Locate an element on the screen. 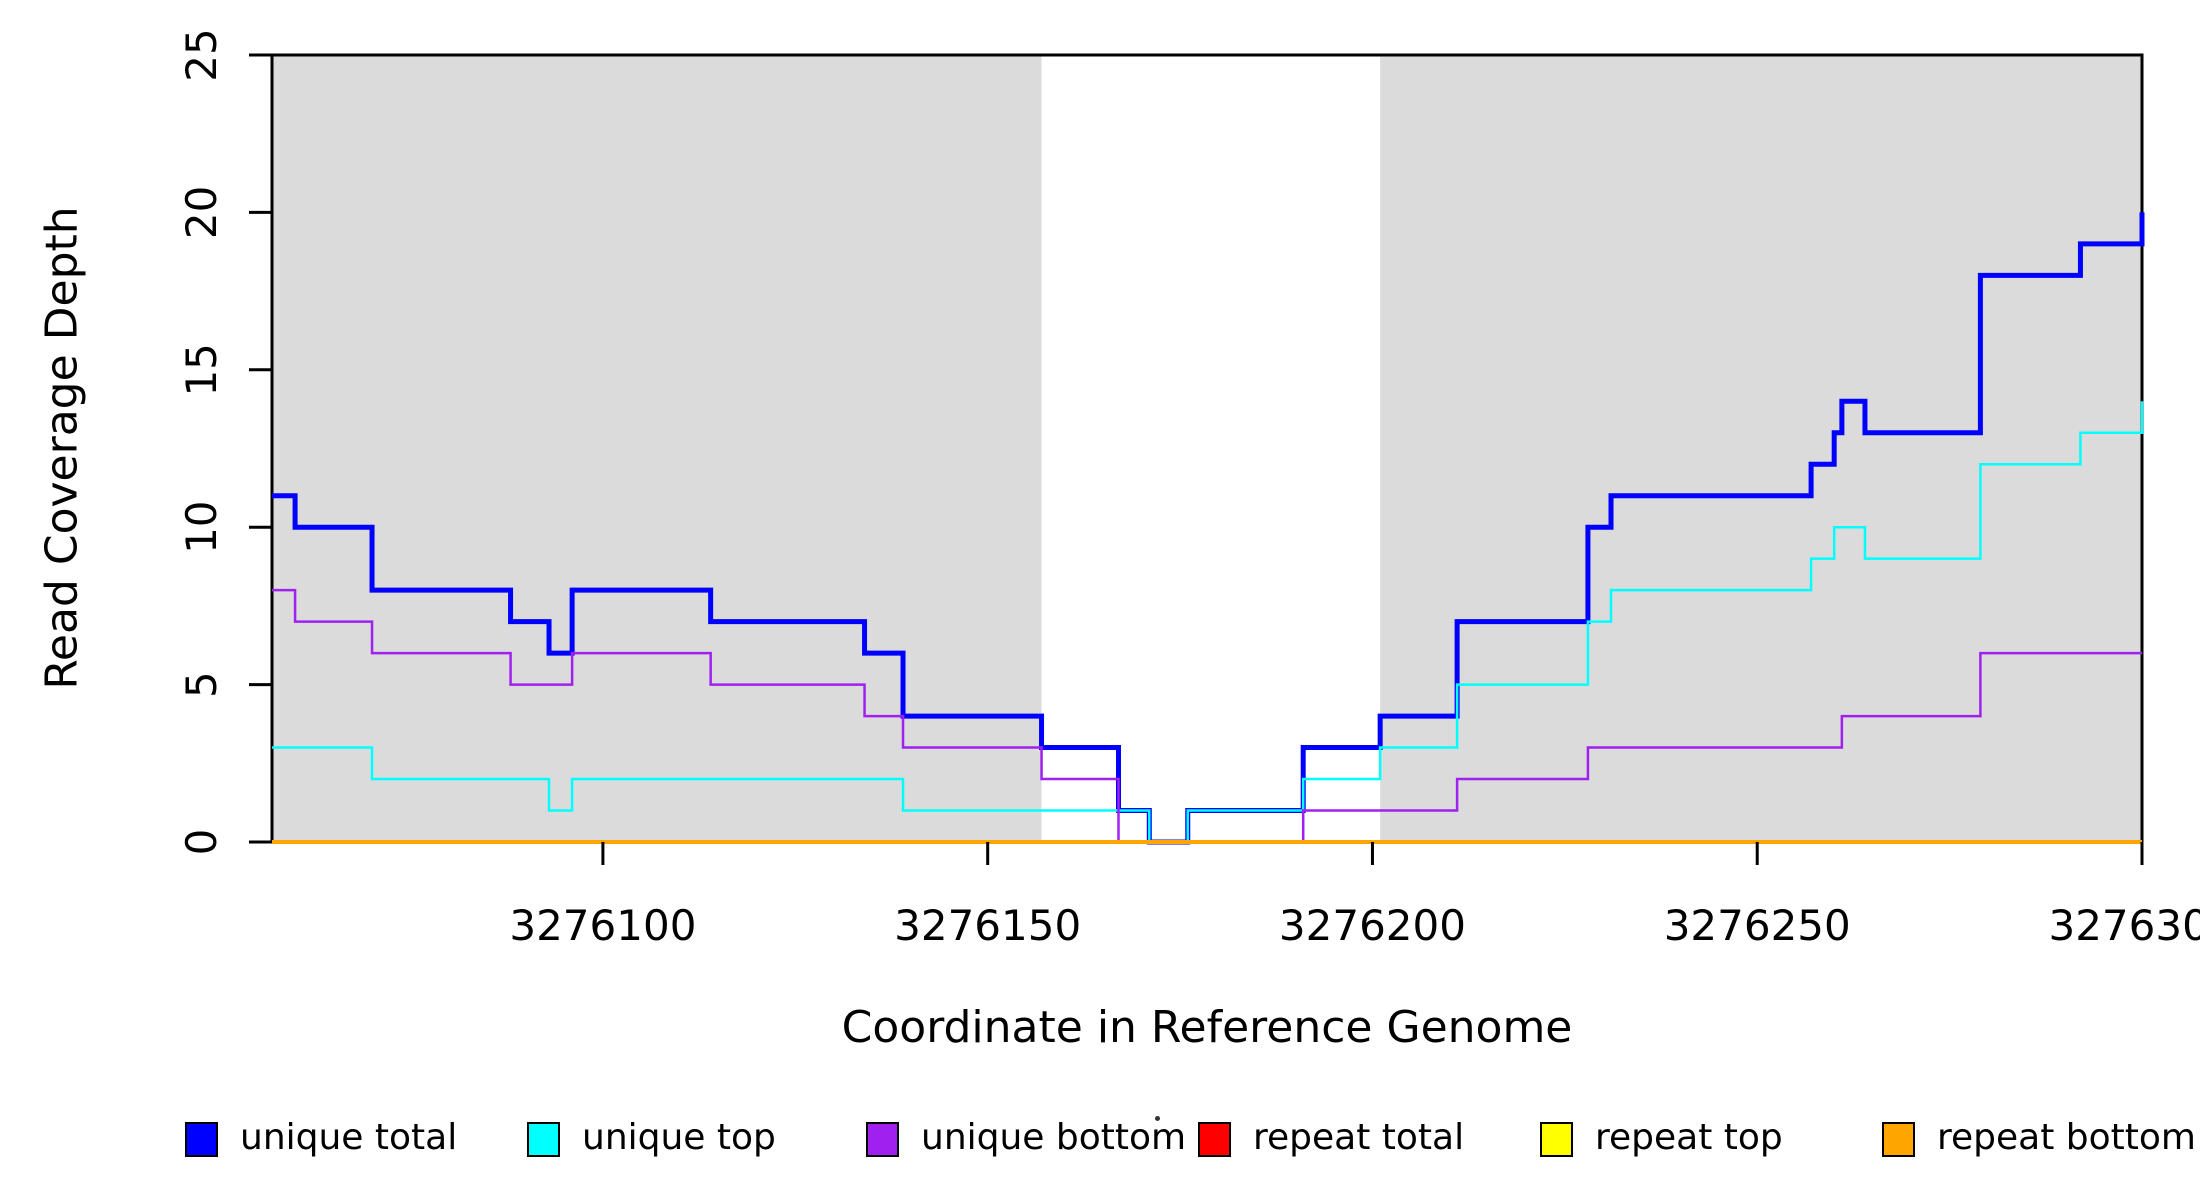  legend-item-unique-total: unique total is located at coordinates (321, 1137).